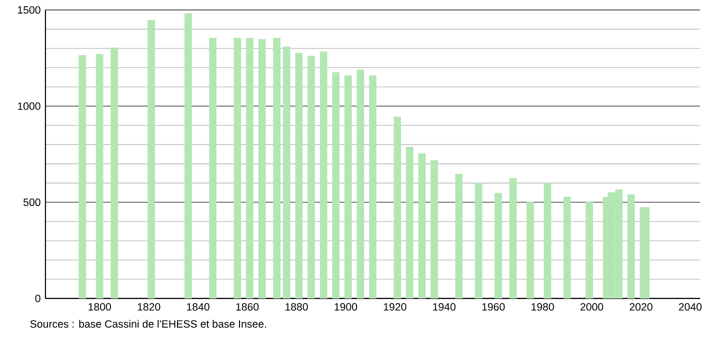  What do you see at coordinates (29, 106) in the screenshot?
I see `y-tick-label: 1000` at bounding box center [29, 106].